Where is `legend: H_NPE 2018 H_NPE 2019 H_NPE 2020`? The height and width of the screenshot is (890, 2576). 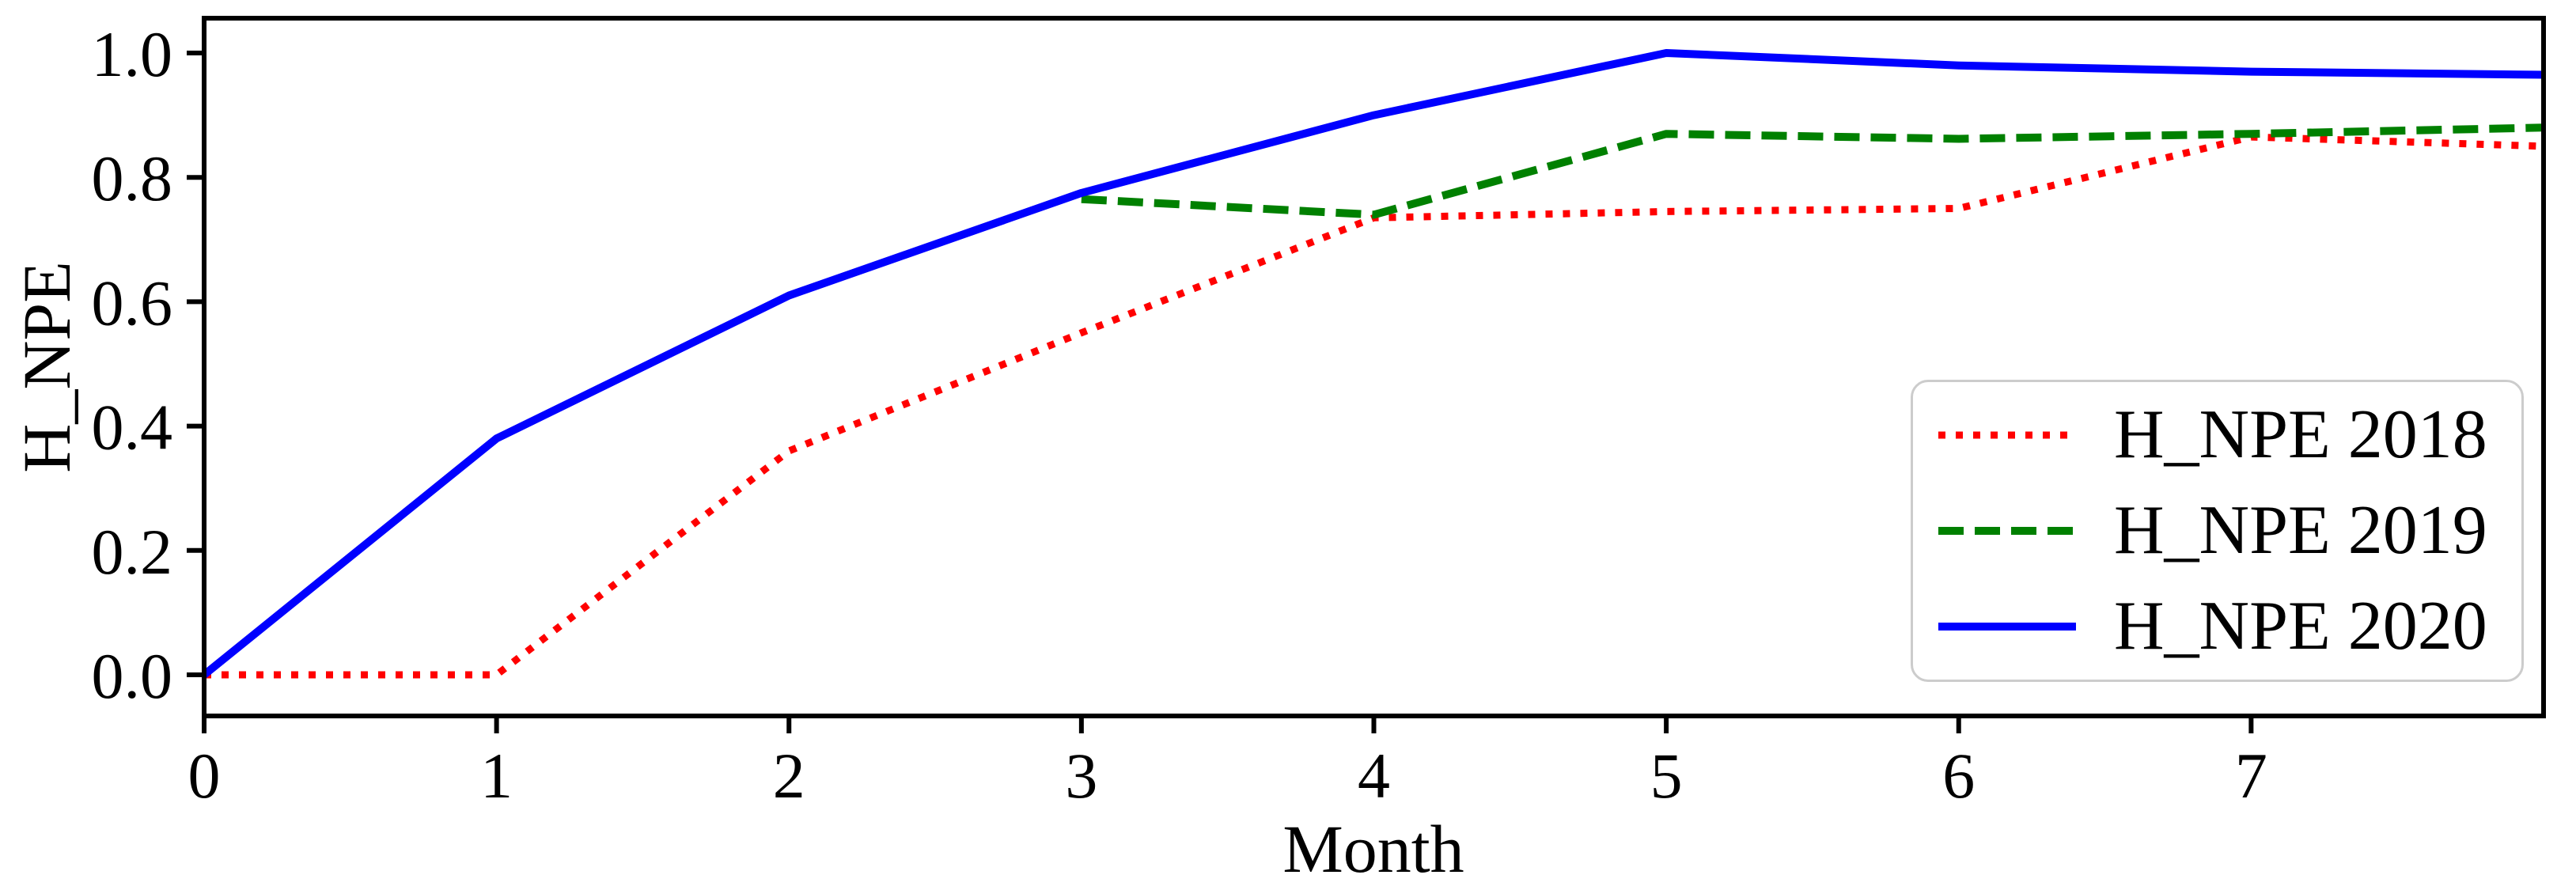 legend: H_NPE 2018 H_NPE 2019 H_NPE 2020 is located at coordinates (2217, 531).